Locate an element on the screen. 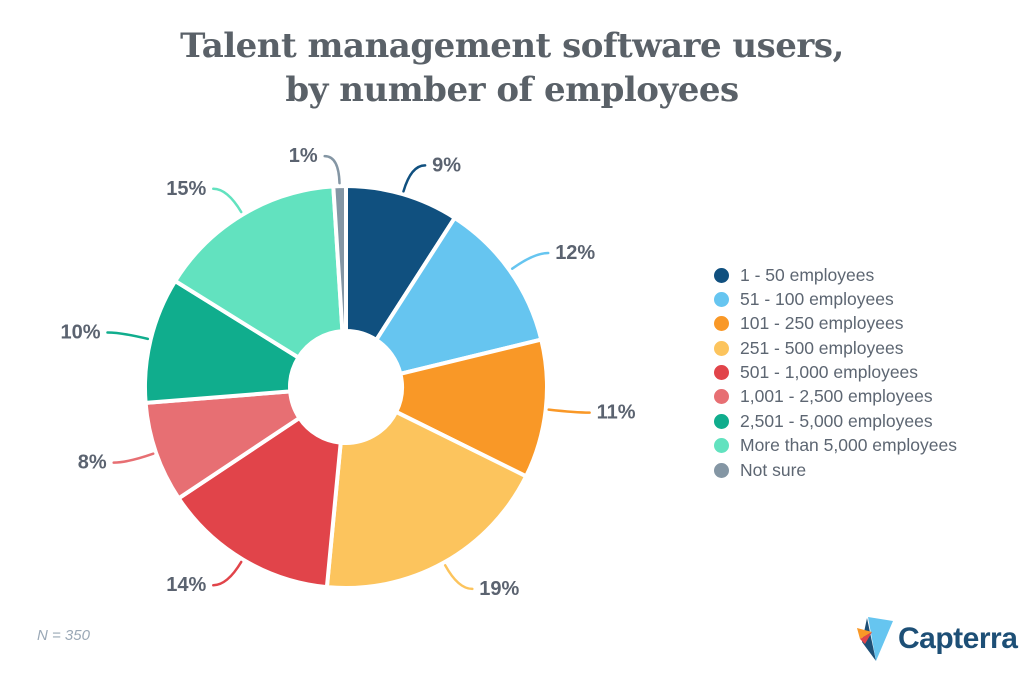 The height and width of the screenshot is (678, 1024). legend-label: 1 - 50 employees is located at coordinates (807, 274).